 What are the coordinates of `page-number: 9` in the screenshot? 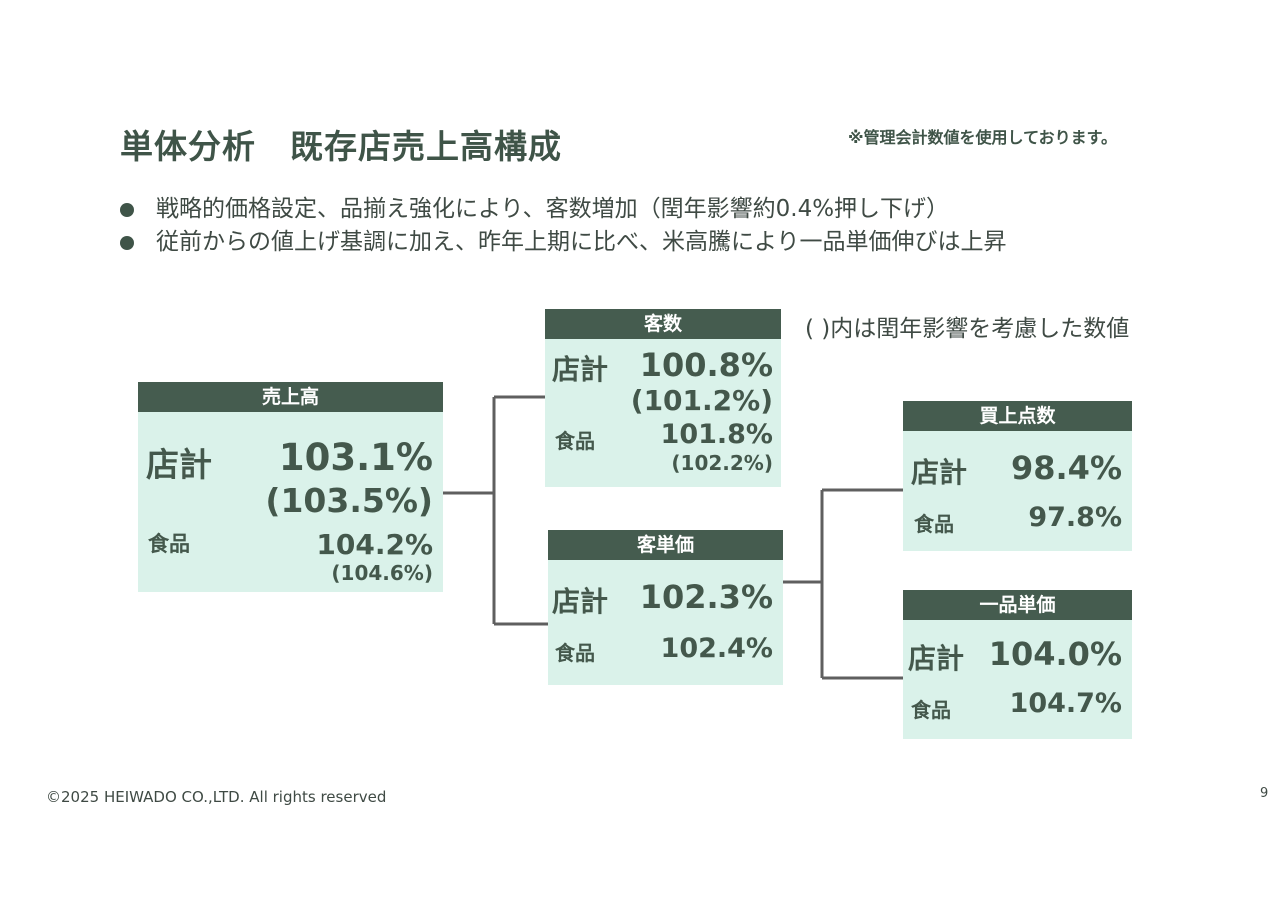 It's located at (1264, 793).